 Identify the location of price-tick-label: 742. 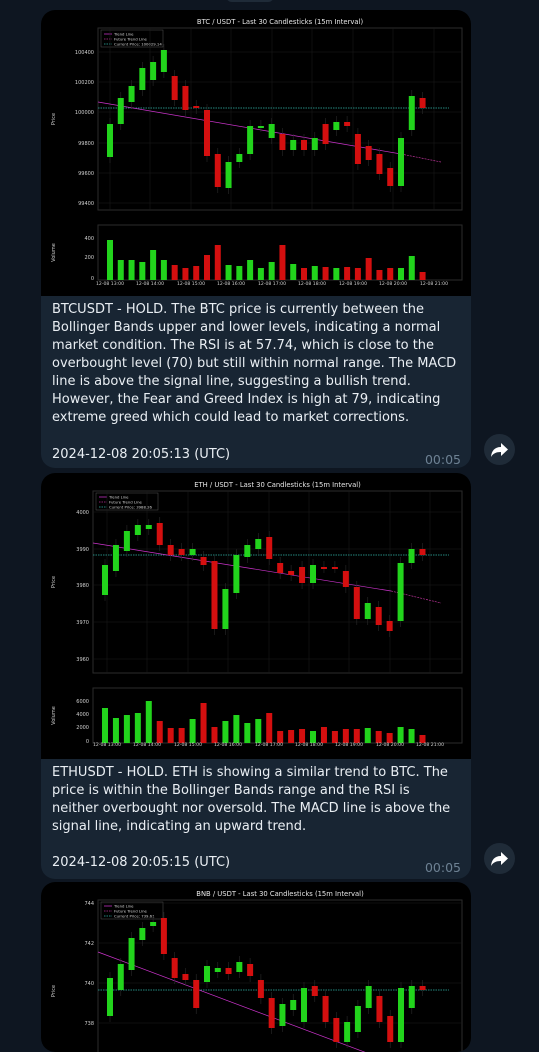
(89, 944).